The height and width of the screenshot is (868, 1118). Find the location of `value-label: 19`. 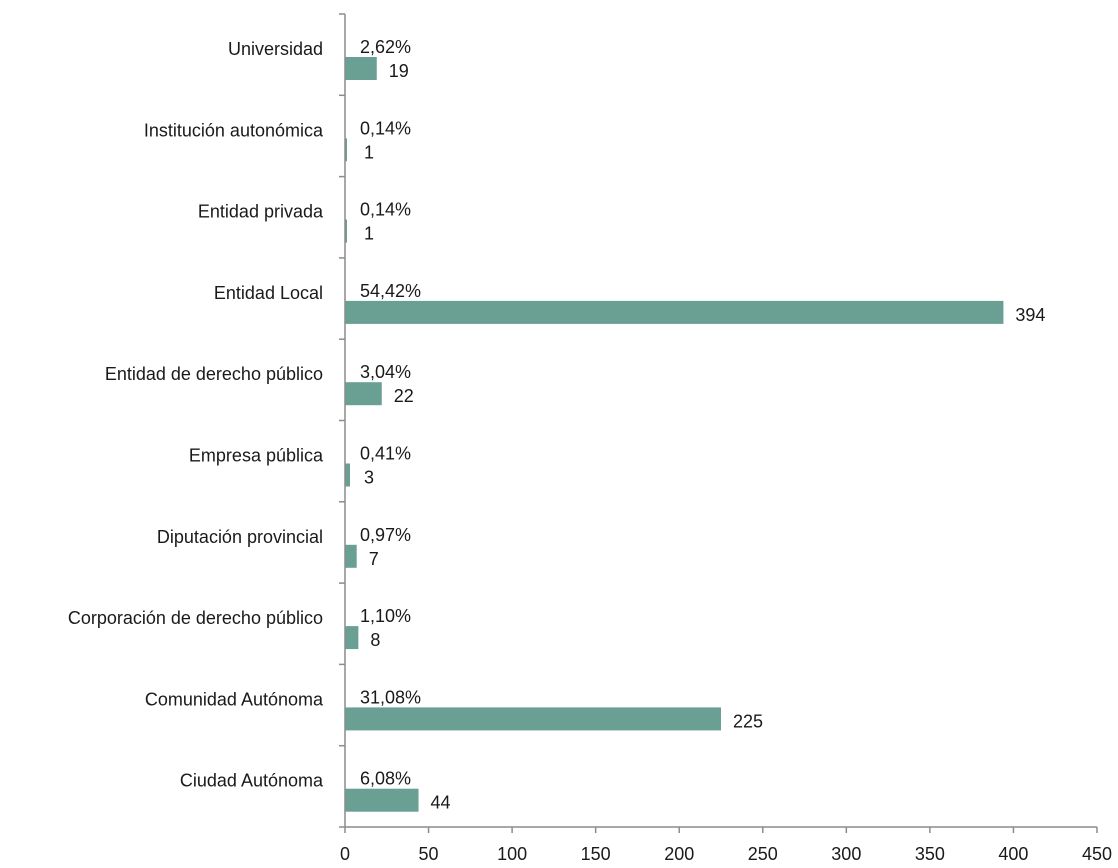

value-label: 19 is located at coordinates (399, 71).